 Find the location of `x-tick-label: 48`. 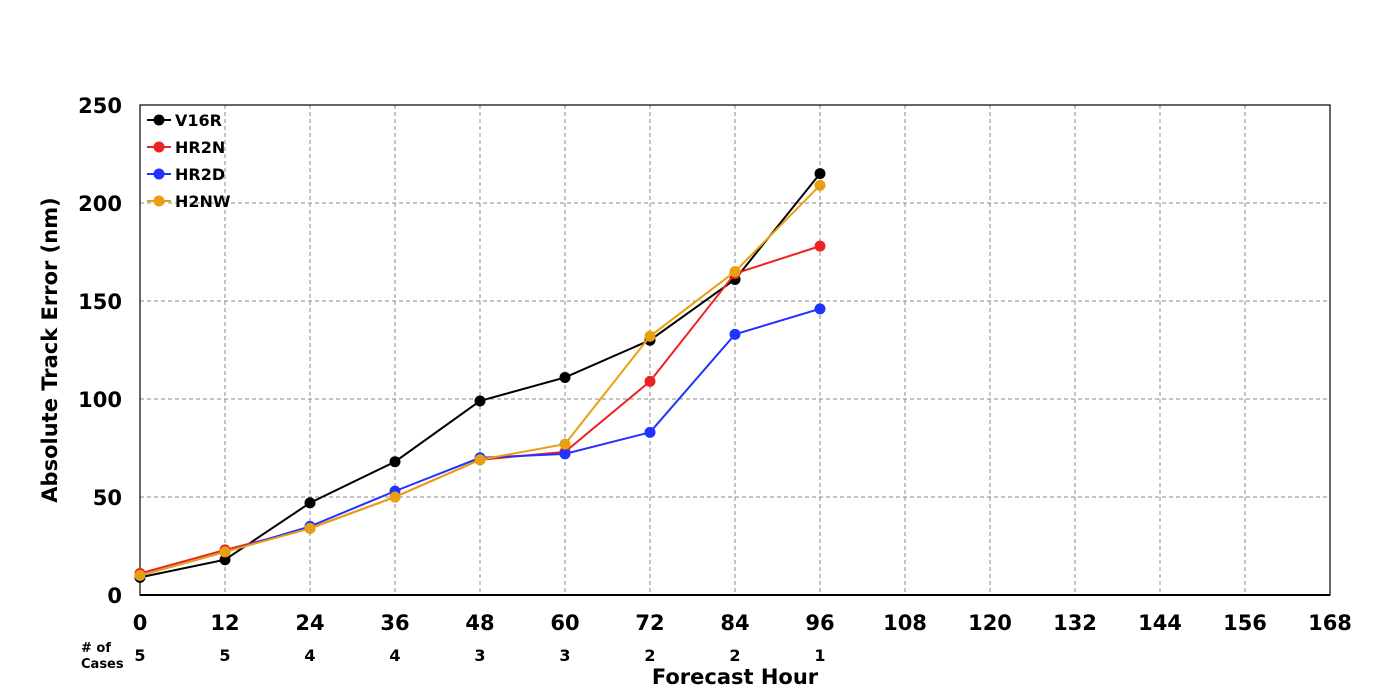

x-tick-label: 48 is located at coordinates (479, 623).